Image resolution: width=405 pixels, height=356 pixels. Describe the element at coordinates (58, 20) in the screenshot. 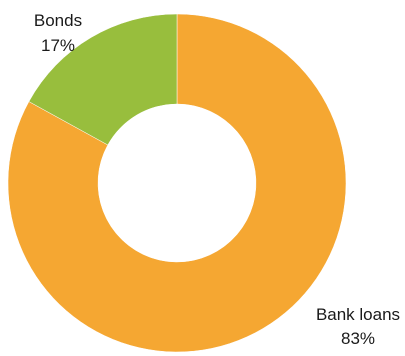

I see `slice-label-bonds-name: Bonds` at that location.